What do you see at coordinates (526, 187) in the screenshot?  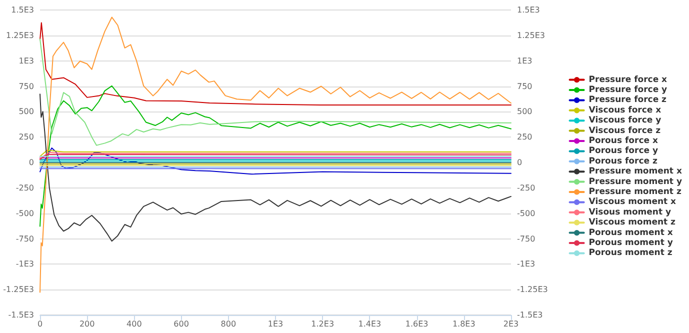 I see `y2-tick-label: -250` at bounding box center [526, 187].